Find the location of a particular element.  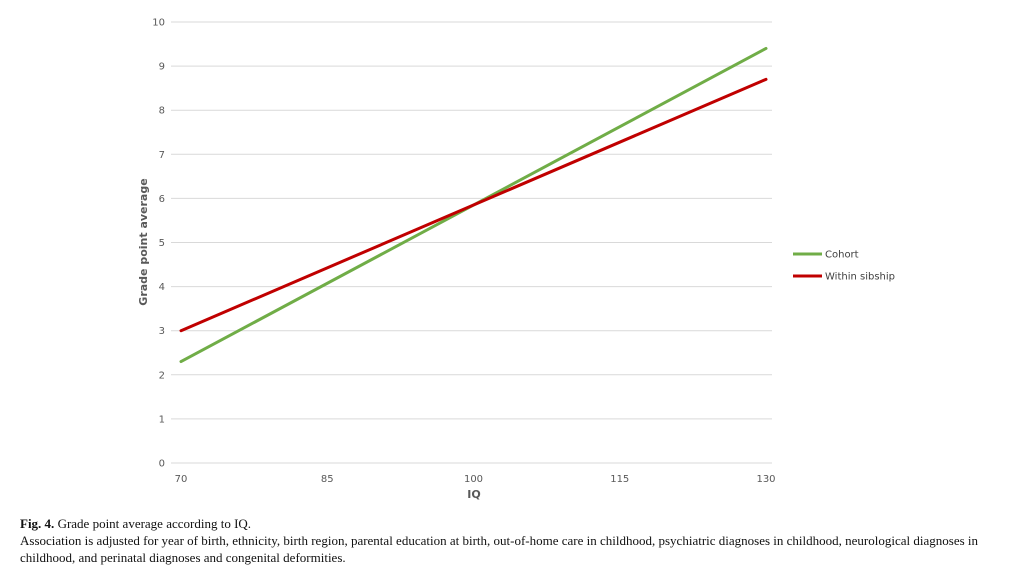

x-tick-label: 130 is located at coordinates (765, 479).